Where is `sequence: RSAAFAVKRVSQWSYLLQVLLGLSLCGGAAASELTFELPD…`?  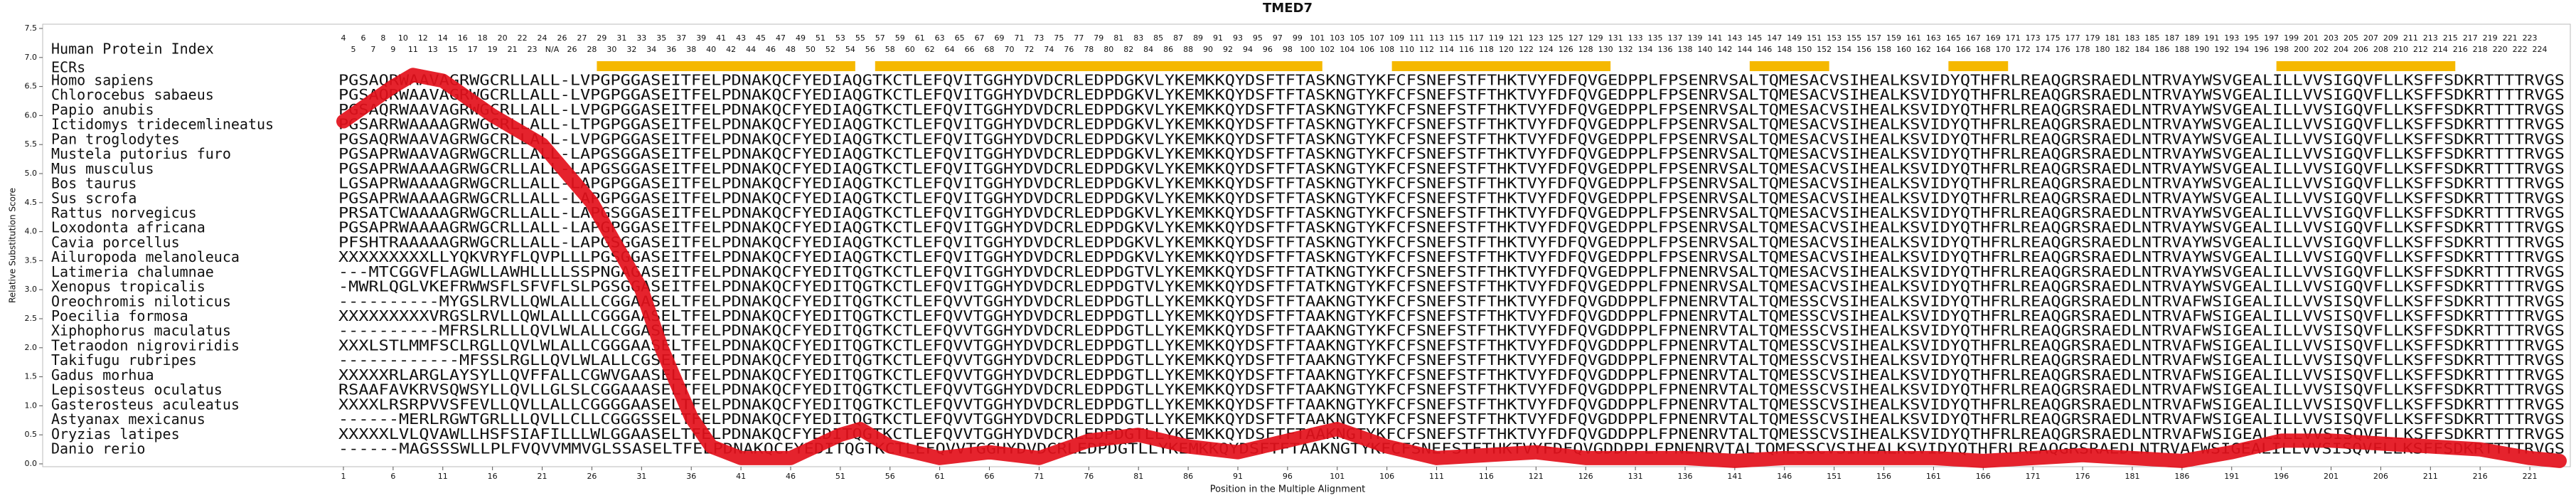
sequence: RSAAFAVKRVSQWSYLLQVLLGLSLCGGAAASELTFELPD… is located at coordinates (1452, 389).